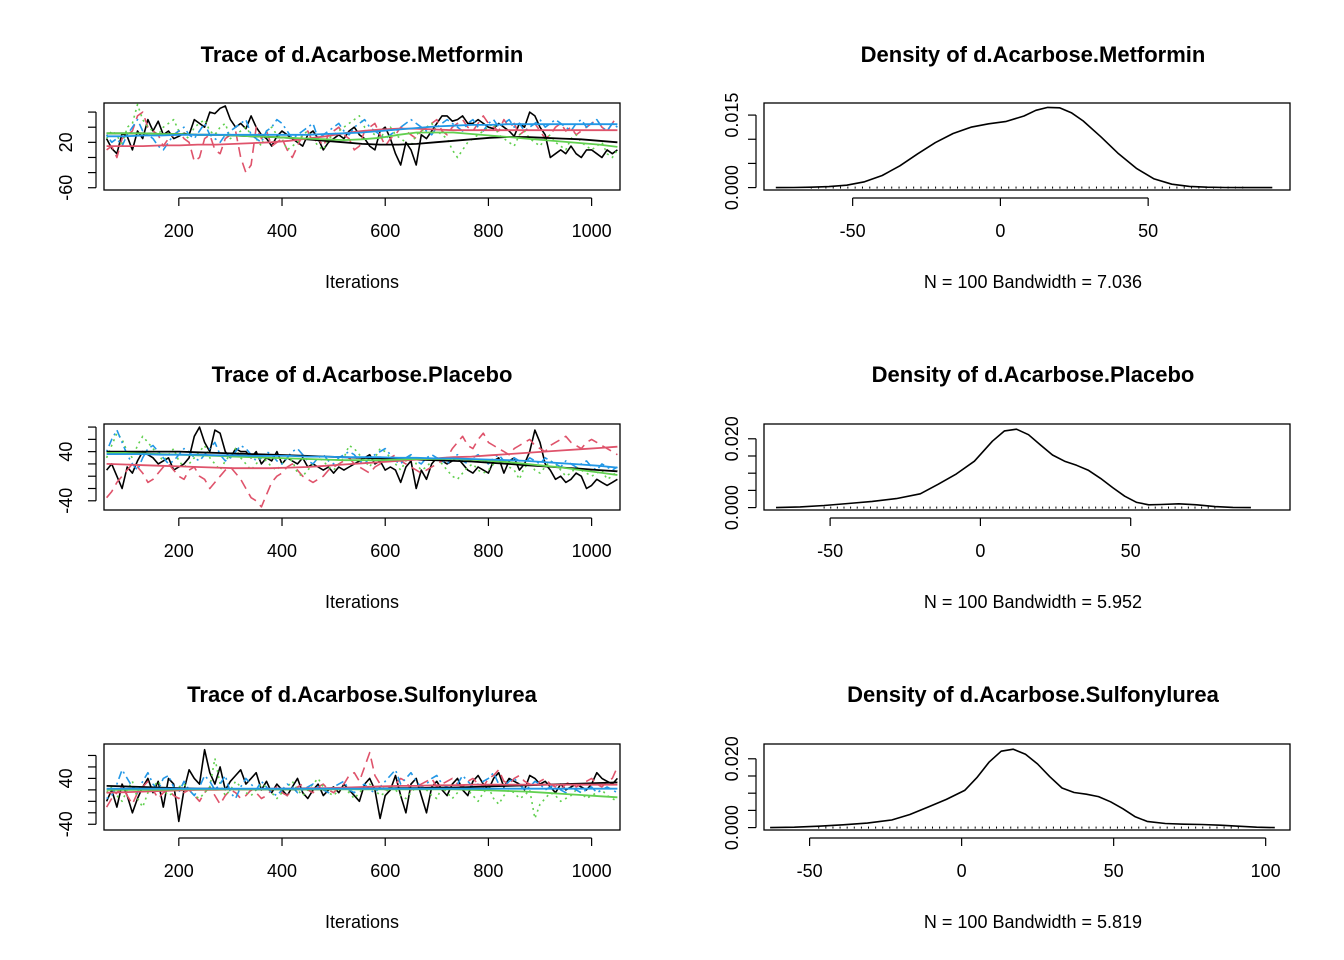 The image size is (1344, 960). I want to click on chart-title: Density of d.Acarbose.Placebo, so click(1033, 374).